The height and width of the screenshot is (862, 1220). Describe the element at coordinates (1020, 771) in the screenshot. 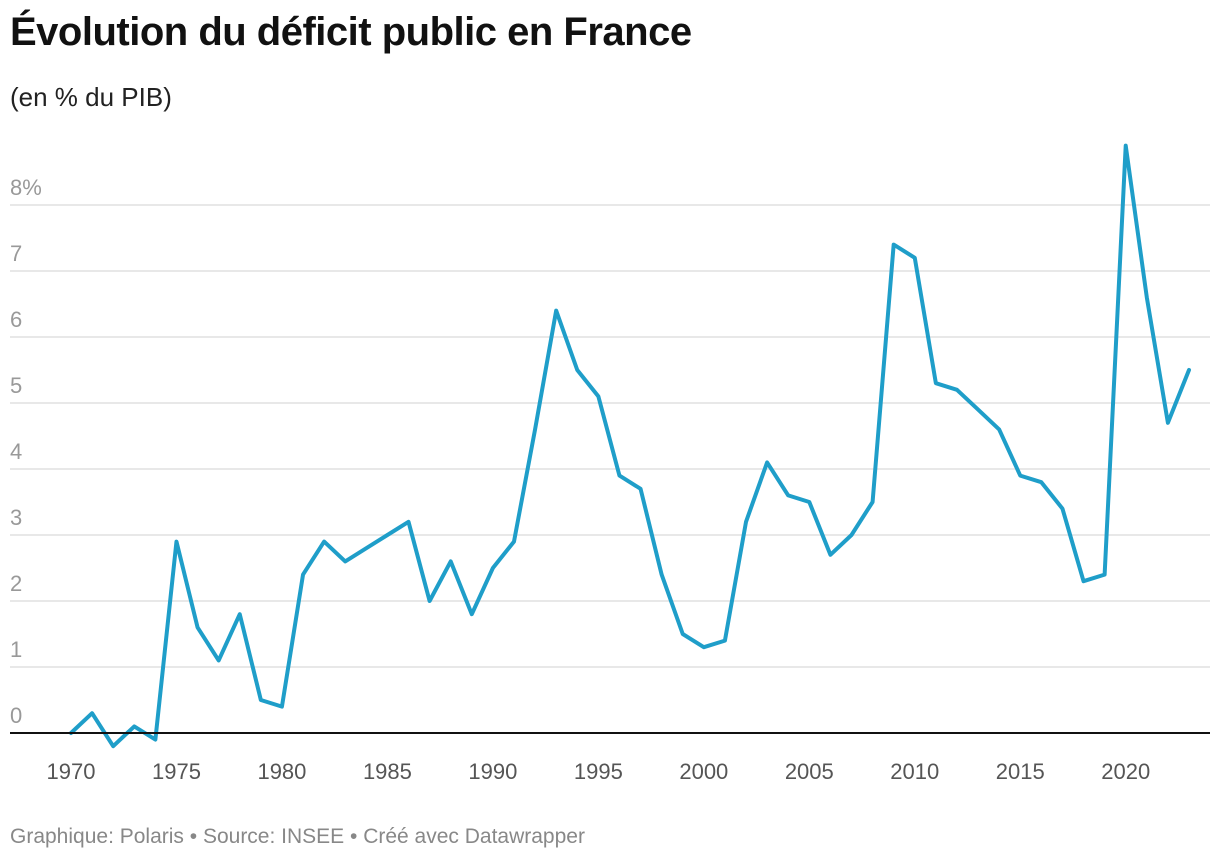

I see `x-tick-label: 2015` at that location.